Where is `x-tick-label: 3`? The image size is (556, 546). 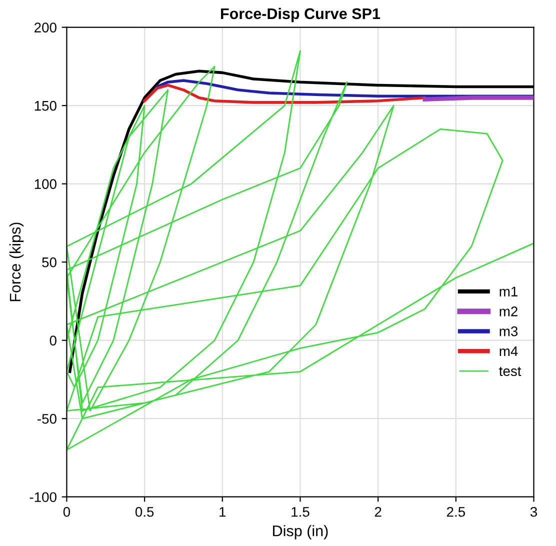 x-tick-label: 3 is located at coordinates (534, 511).